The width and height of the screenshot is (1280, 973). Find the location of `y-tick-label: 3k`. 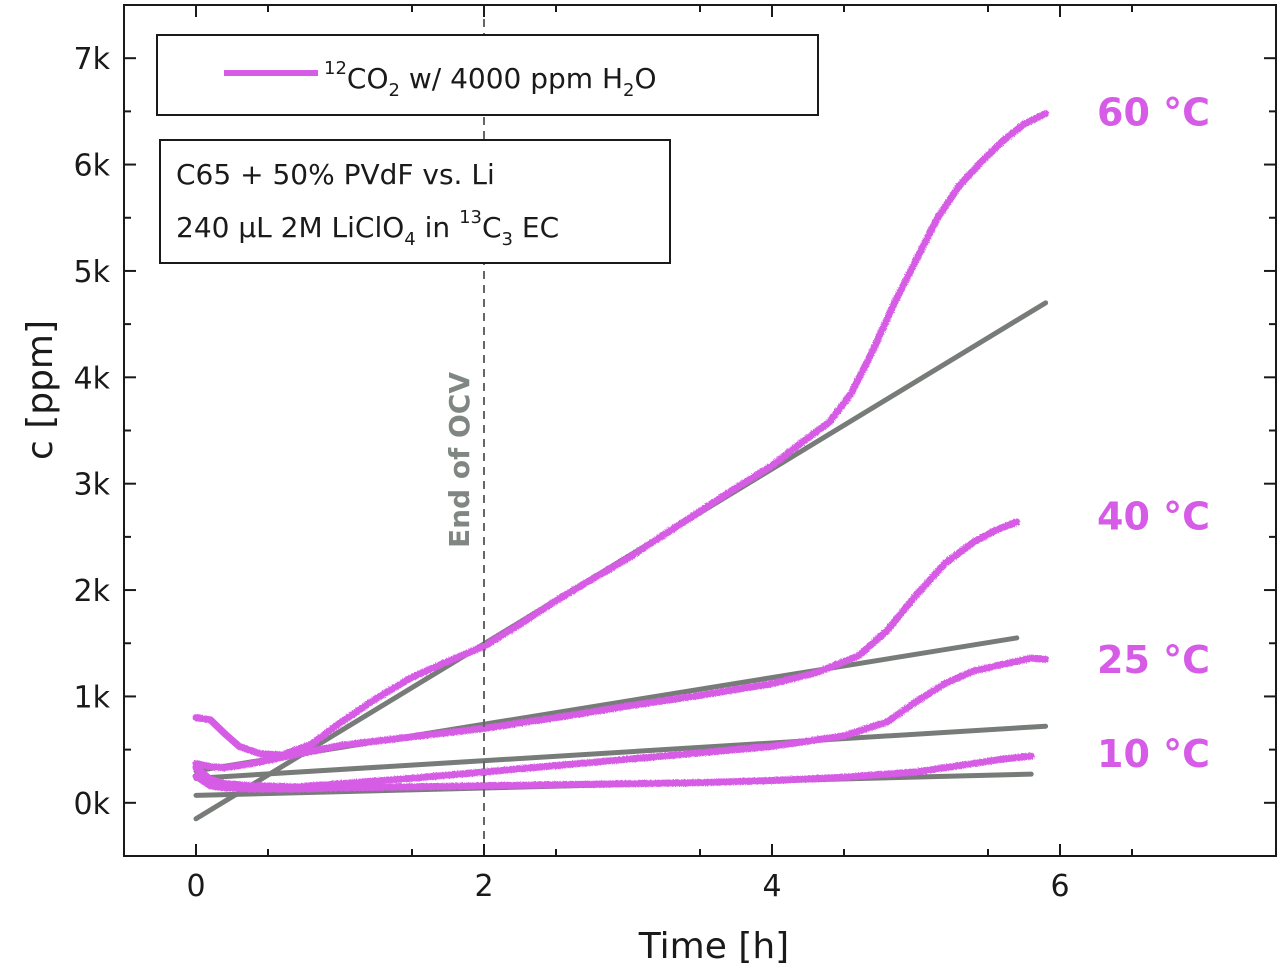

y-tick-label: 3k is located at coordinates (92, 485).